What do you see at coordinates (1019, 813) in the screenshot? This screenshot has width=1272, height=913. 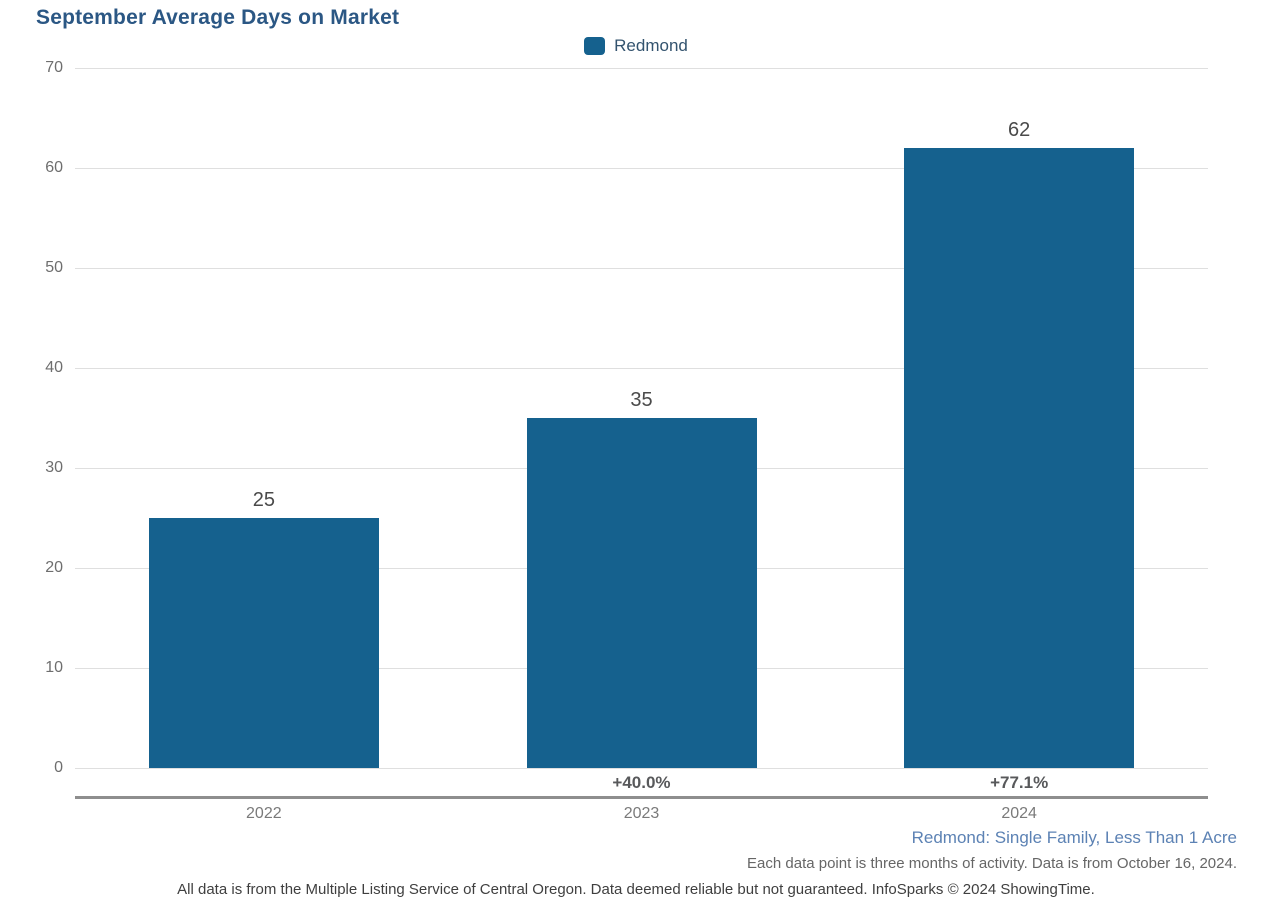 I see `x-axis-label-2024: 2024` at bounding box center [1019, 813].